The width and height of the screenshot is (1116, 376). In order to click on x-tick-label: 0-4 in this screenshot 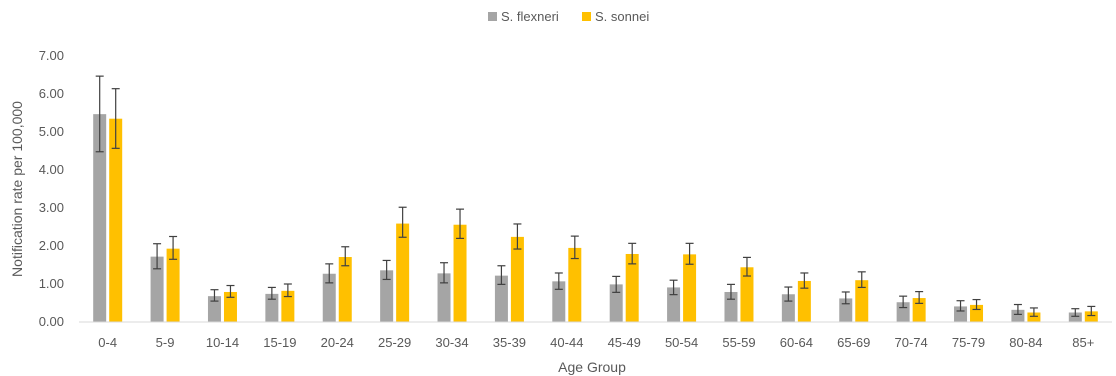, I will do `click(107, 342)`.